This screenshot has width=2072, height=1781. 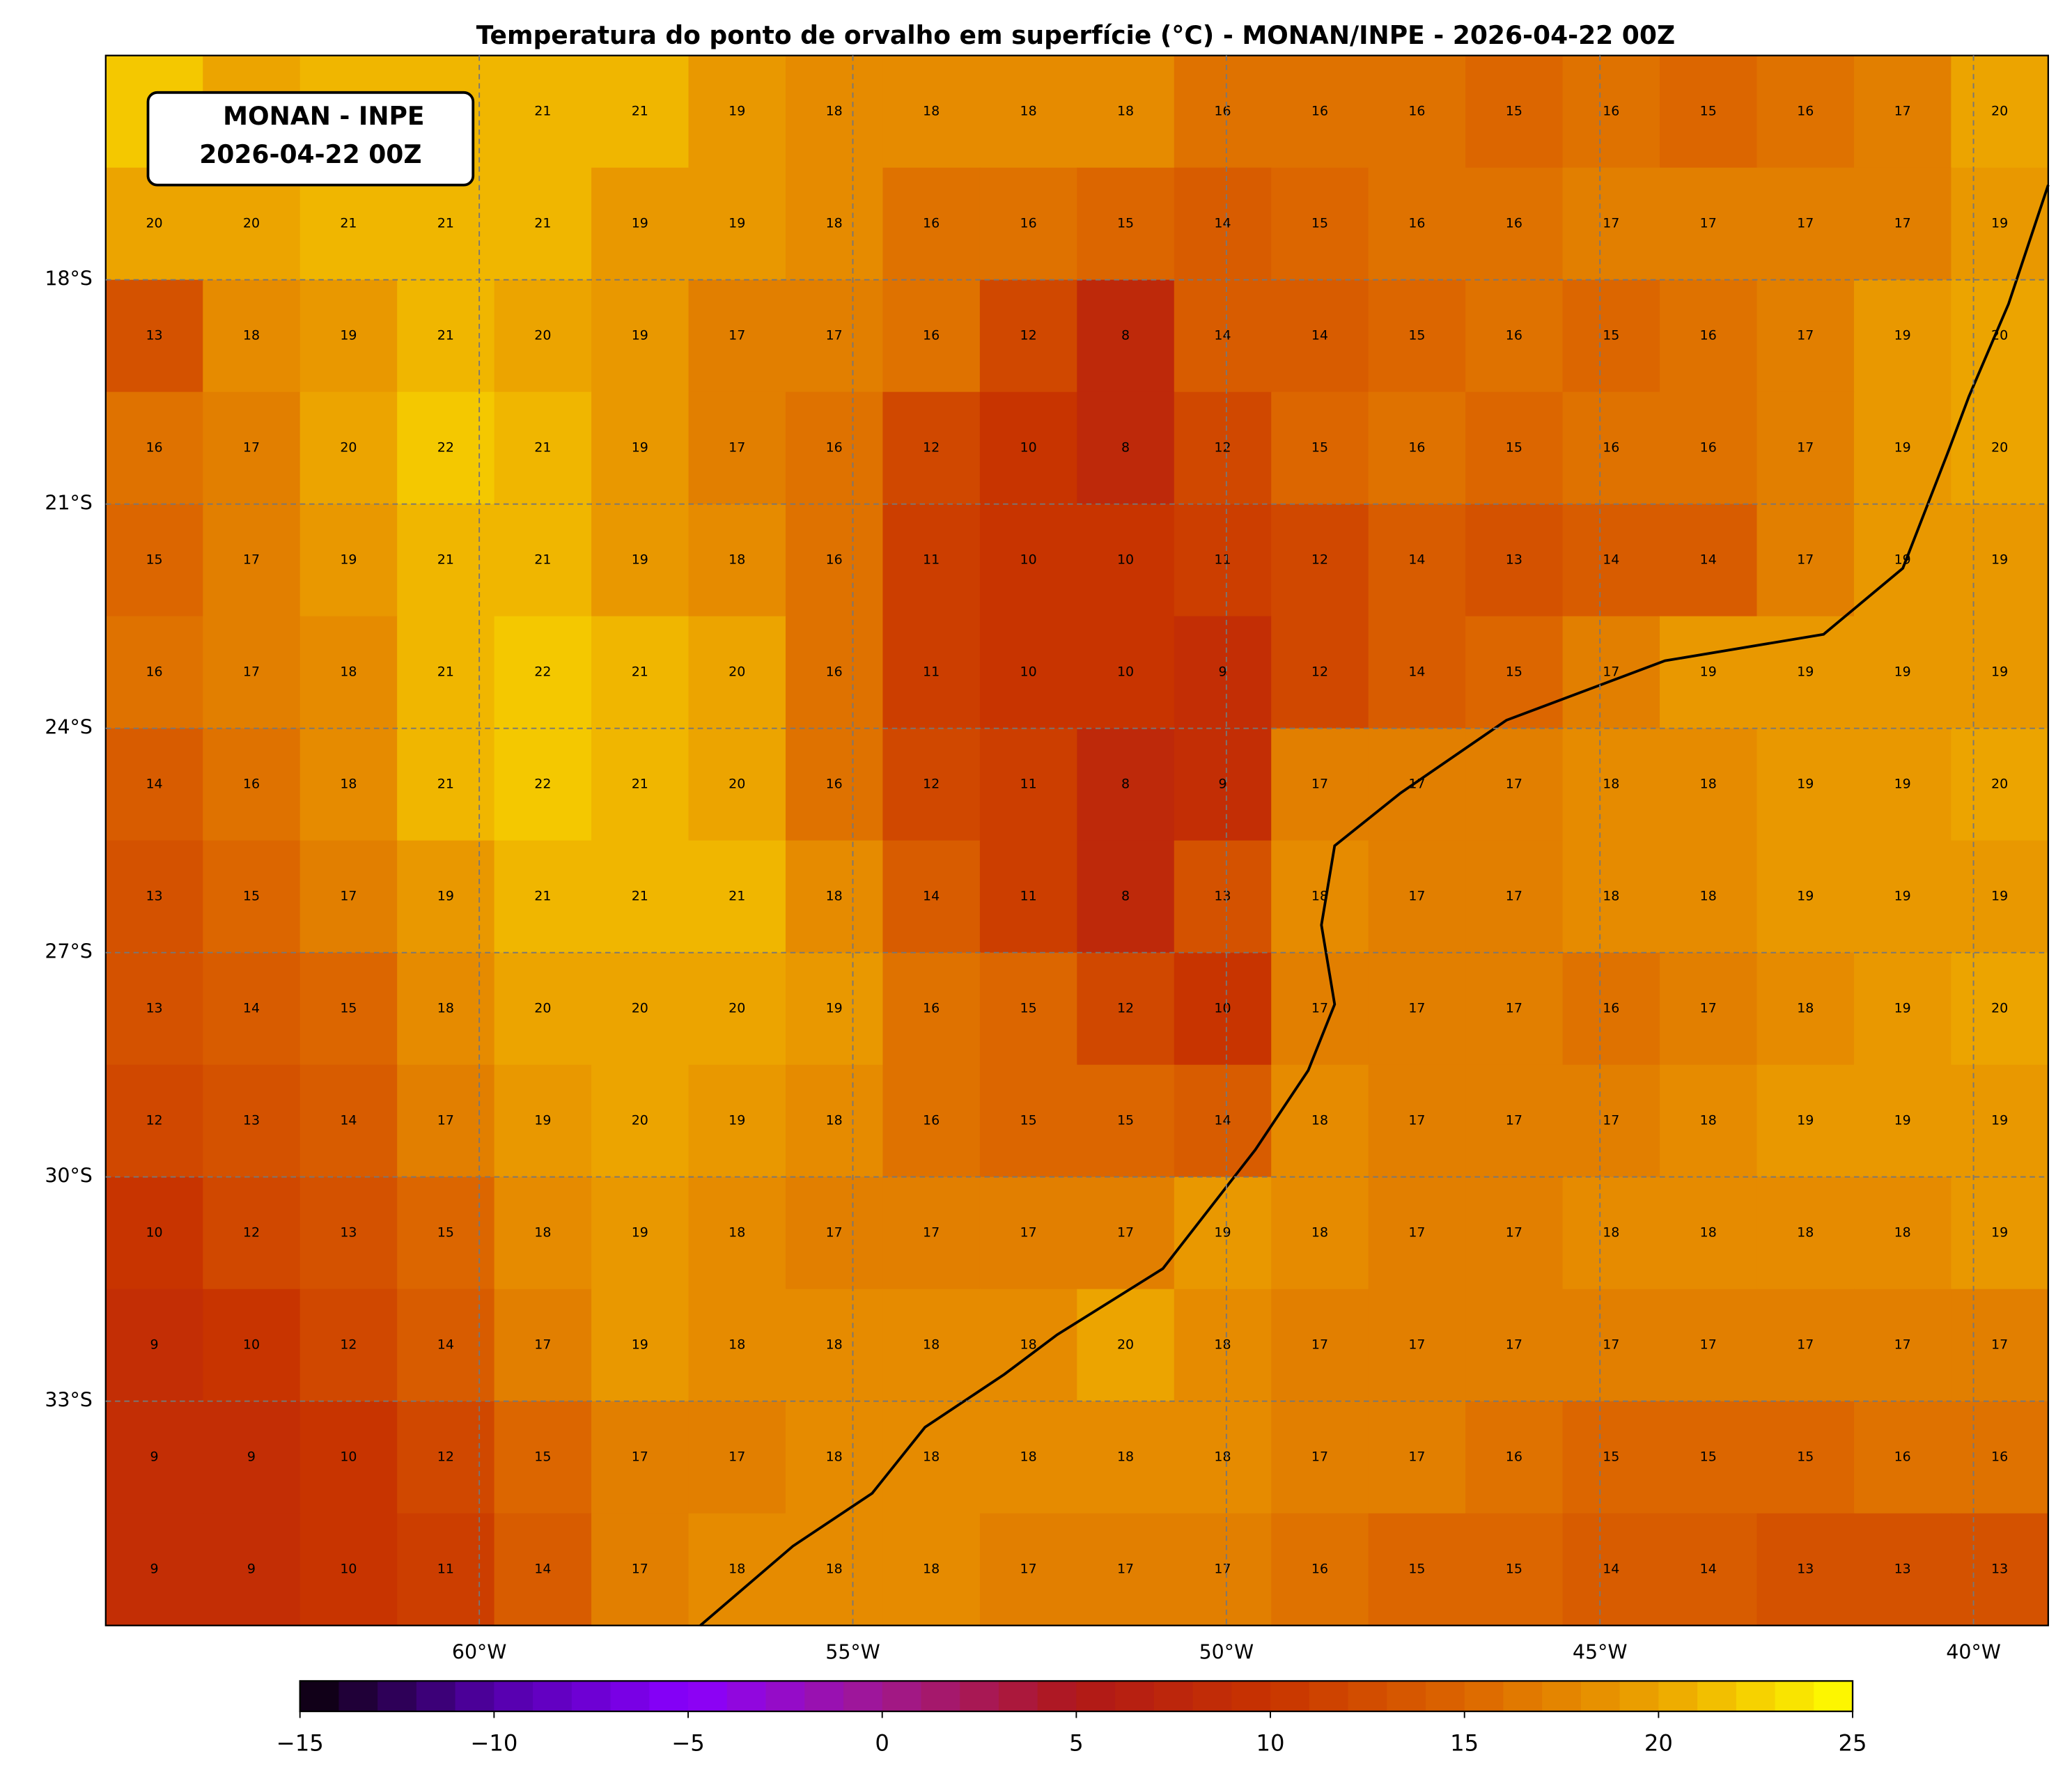 I want to click on field-value: 9, so click(x=154, y=1569).